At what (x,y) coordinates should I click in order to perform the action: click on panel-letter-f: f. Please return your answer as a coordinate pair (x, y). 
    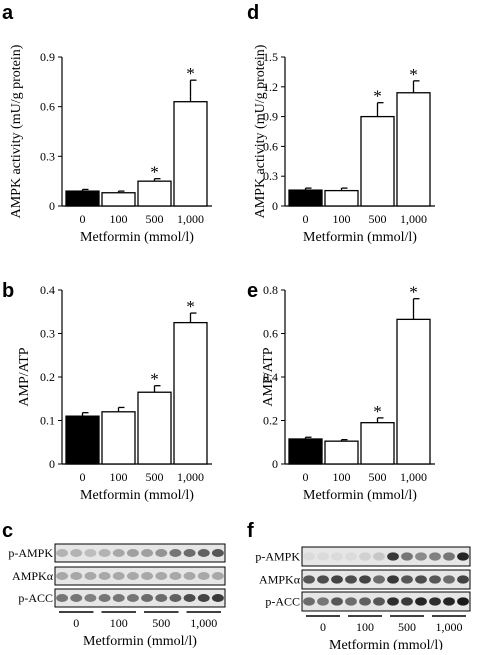
    Looking at the image, I should click on (250, 531).